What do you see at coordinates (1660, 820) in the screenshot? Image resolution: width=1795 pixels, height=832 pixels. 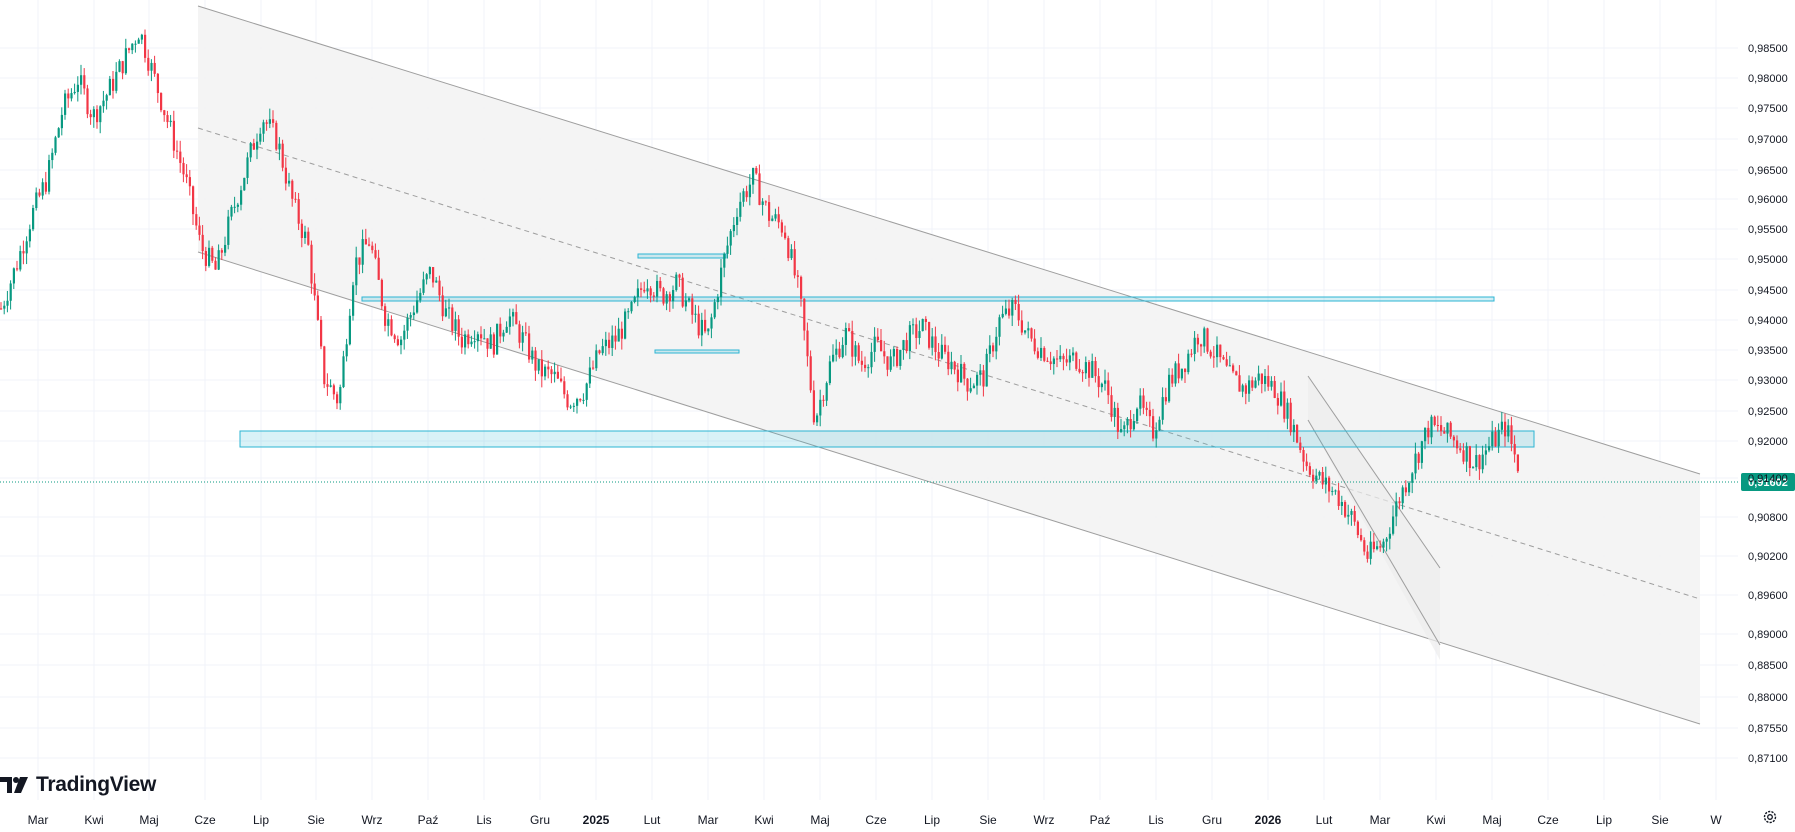 I see `time-tick-label: Sie` at bounding box center [1660, 820].